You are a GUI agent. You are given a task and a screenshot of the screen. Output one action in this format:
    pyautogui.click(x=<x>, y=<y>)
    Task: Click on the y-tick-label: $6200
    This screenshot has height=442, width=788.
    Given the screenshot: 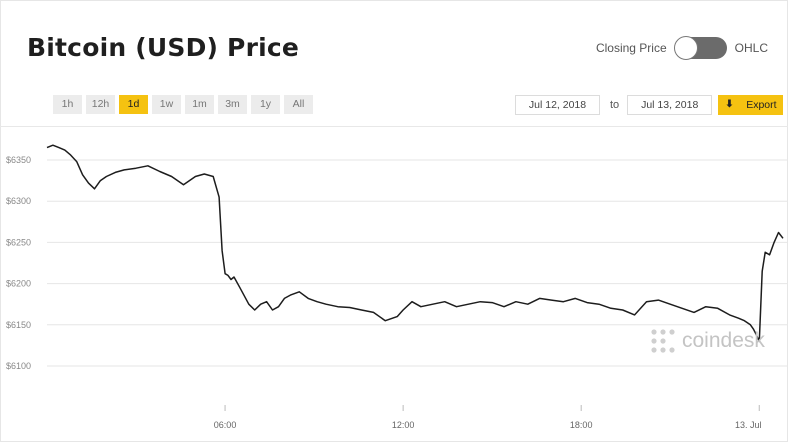 What is the action you would take?
    pyautogui.click(x=18, y=284)
    